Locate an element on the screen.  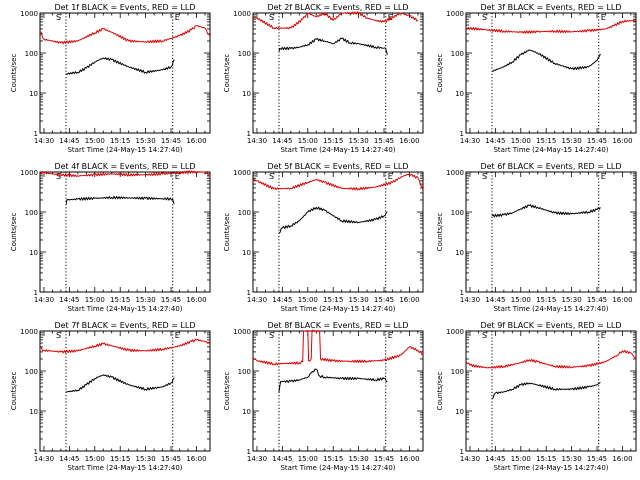
chart-title: Det 9f BLACK = Events, RED = LLD is located at coordinates (550, 325).